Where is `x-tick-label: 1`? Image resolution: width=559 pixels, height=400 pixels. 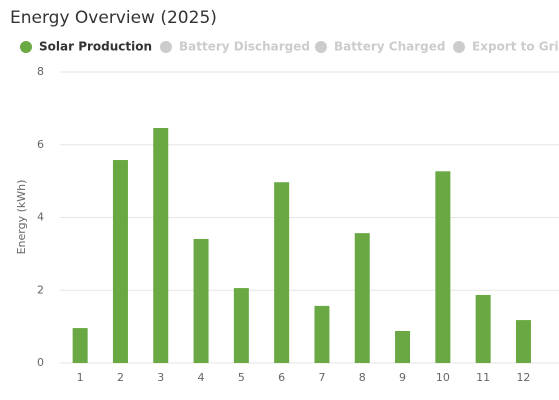 x-tick-label: 1 is located at coordinates (80, 377).